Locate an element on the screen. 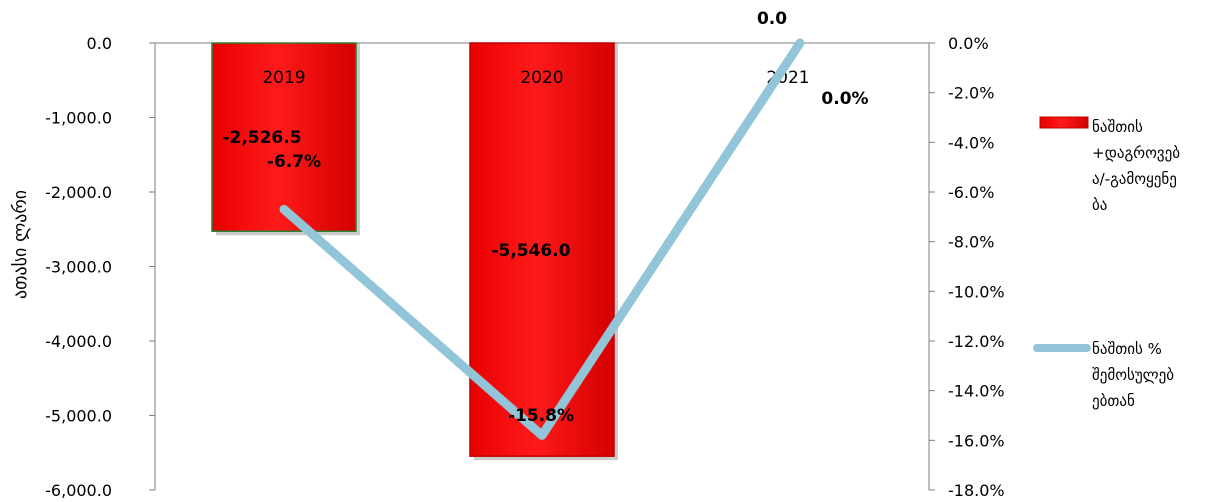  legend-label-bar: +დაგროვებ is located at coordinates (1136, 153).